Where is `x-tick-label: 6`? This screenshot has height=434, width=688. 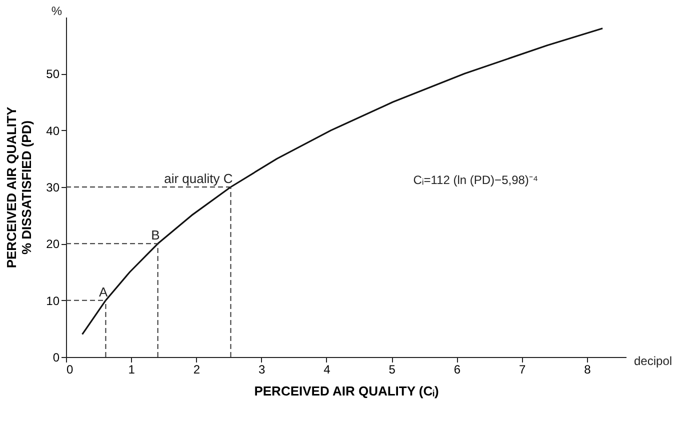
x-tick-label: 6 is located at coordinates (457, 369).